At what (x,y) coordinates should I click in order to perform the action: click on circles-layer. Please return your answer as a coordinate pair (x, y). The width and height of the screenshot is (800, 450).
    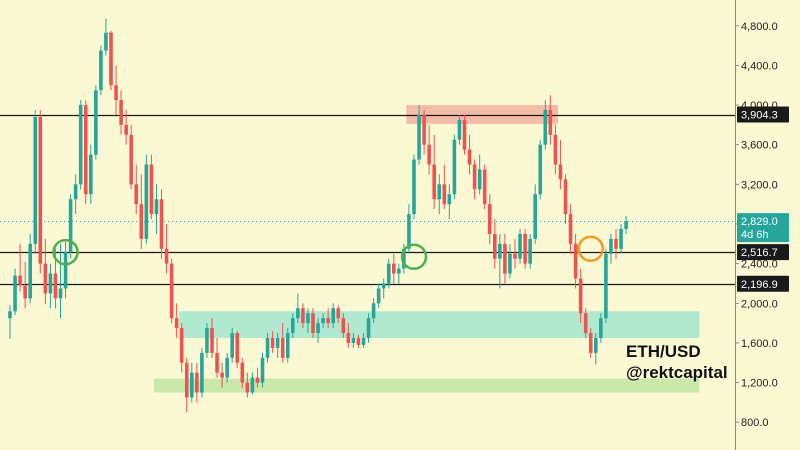
    Looking at the image, I should click on (328, 252).